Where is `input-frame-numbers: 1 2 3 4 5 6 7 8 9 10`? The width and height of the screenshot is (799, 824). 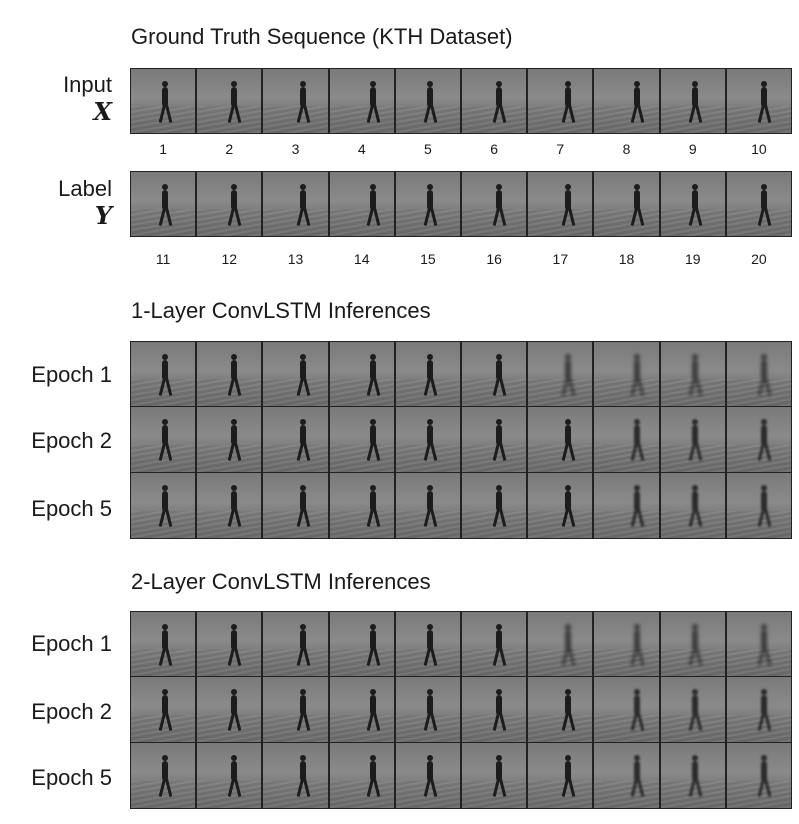
input-frame-numbers: 1 2 3 4 5 6 7 8 9 10 is located at coordinates (461, 149).